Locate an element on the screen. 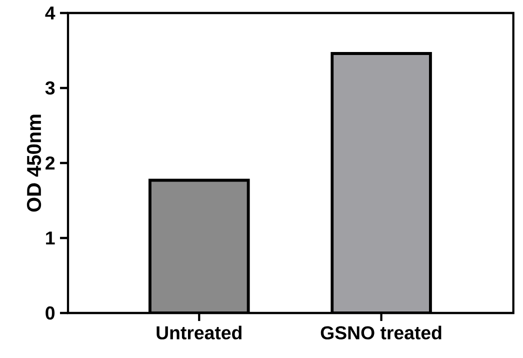 This screenshot has height=358, width=523. y-tick-label: 1 is located at coordinates (50, 238).